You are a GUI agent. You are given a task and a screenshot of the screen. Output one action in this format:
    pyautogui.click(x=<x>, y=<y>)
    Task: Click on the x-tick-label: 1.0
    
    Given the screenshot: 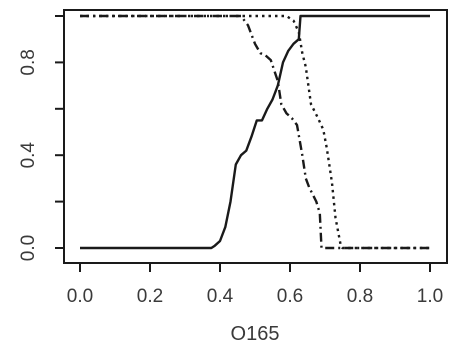 What is the action you would take?
    pyautogui.click(x=430, y=296)
    